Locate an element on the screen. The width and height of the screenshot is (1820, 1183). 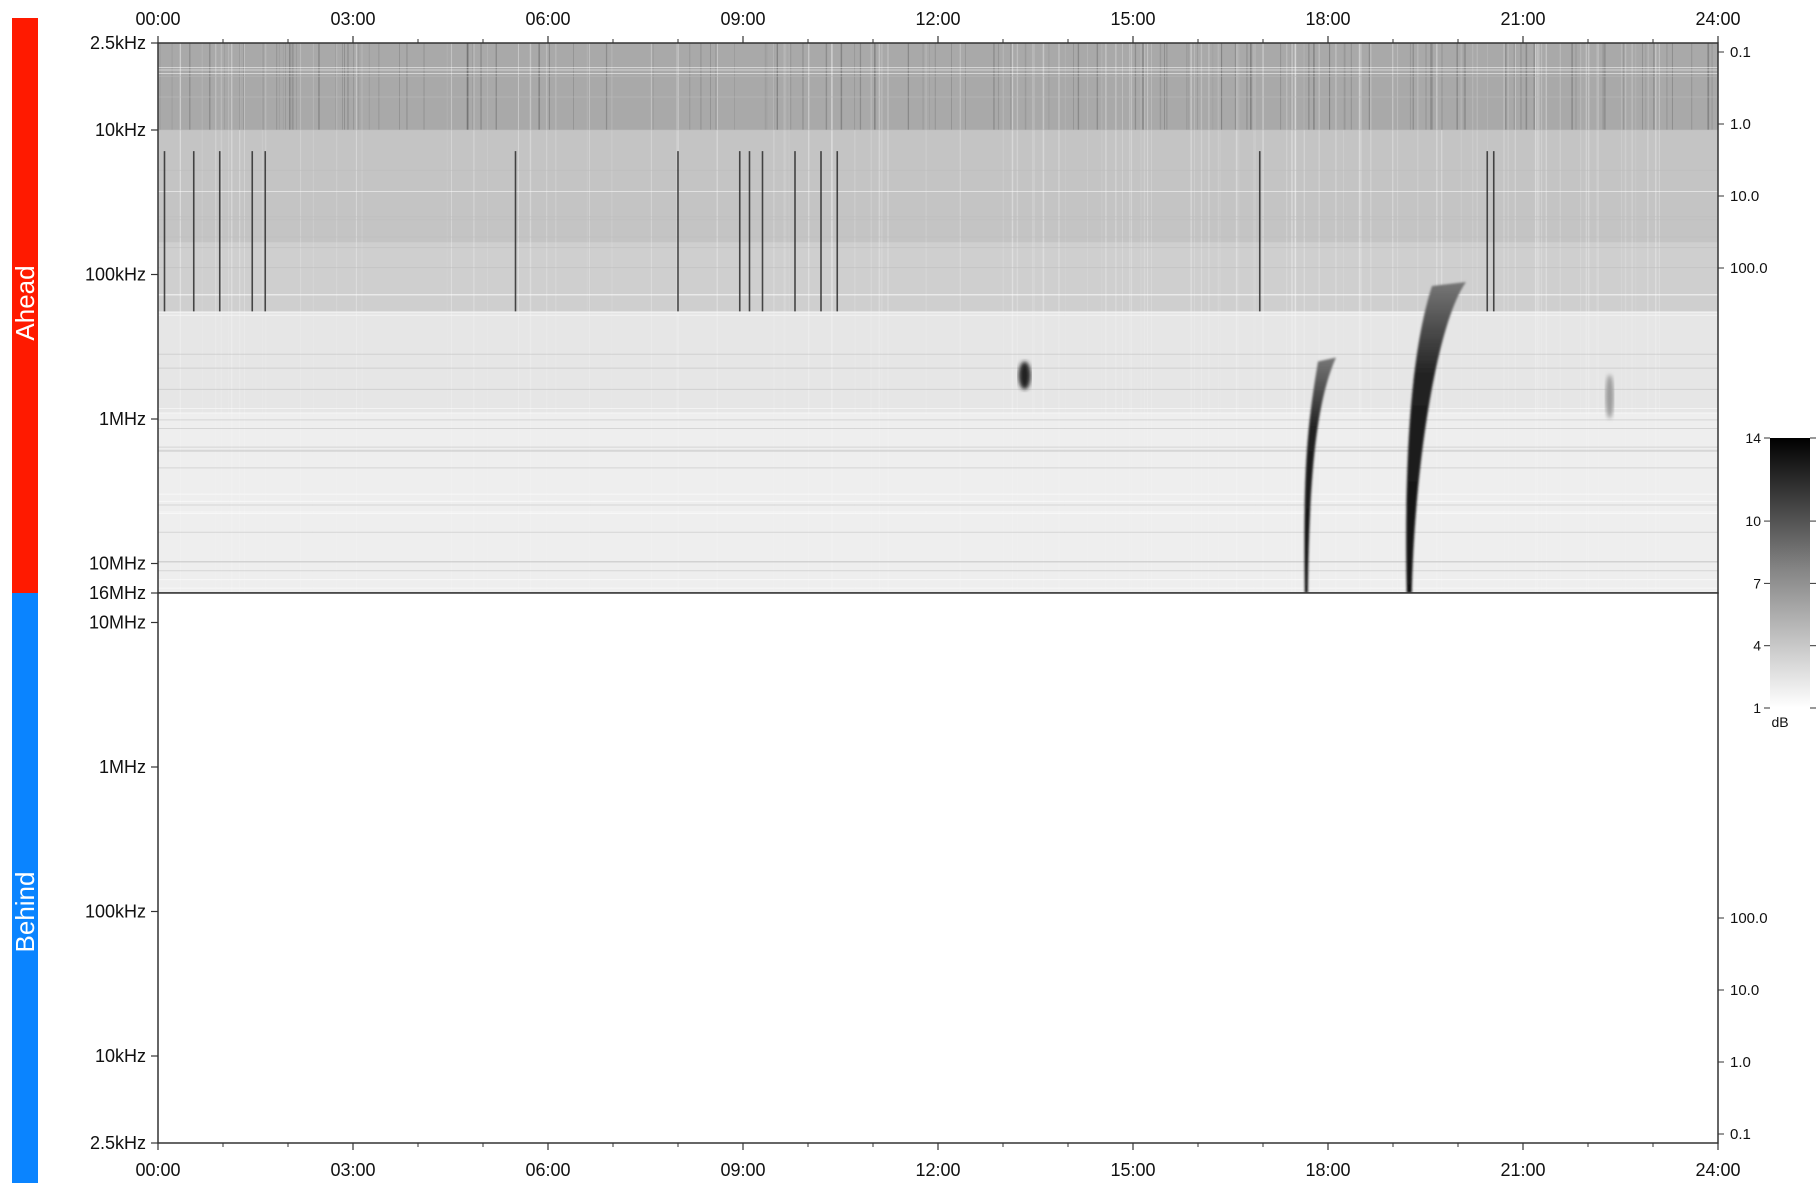
x-tick-label-top: 24:00 is located at coordinates (1717, 19).